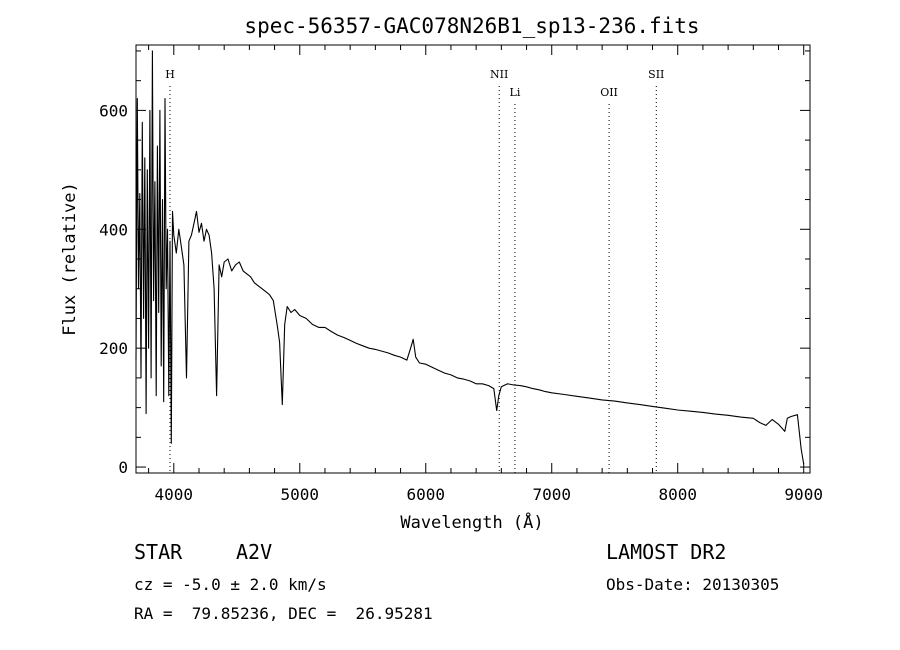 The width and height of the screenshot is (900, 650). I want to click on x-tick-label: 6000, so click(425, 494).